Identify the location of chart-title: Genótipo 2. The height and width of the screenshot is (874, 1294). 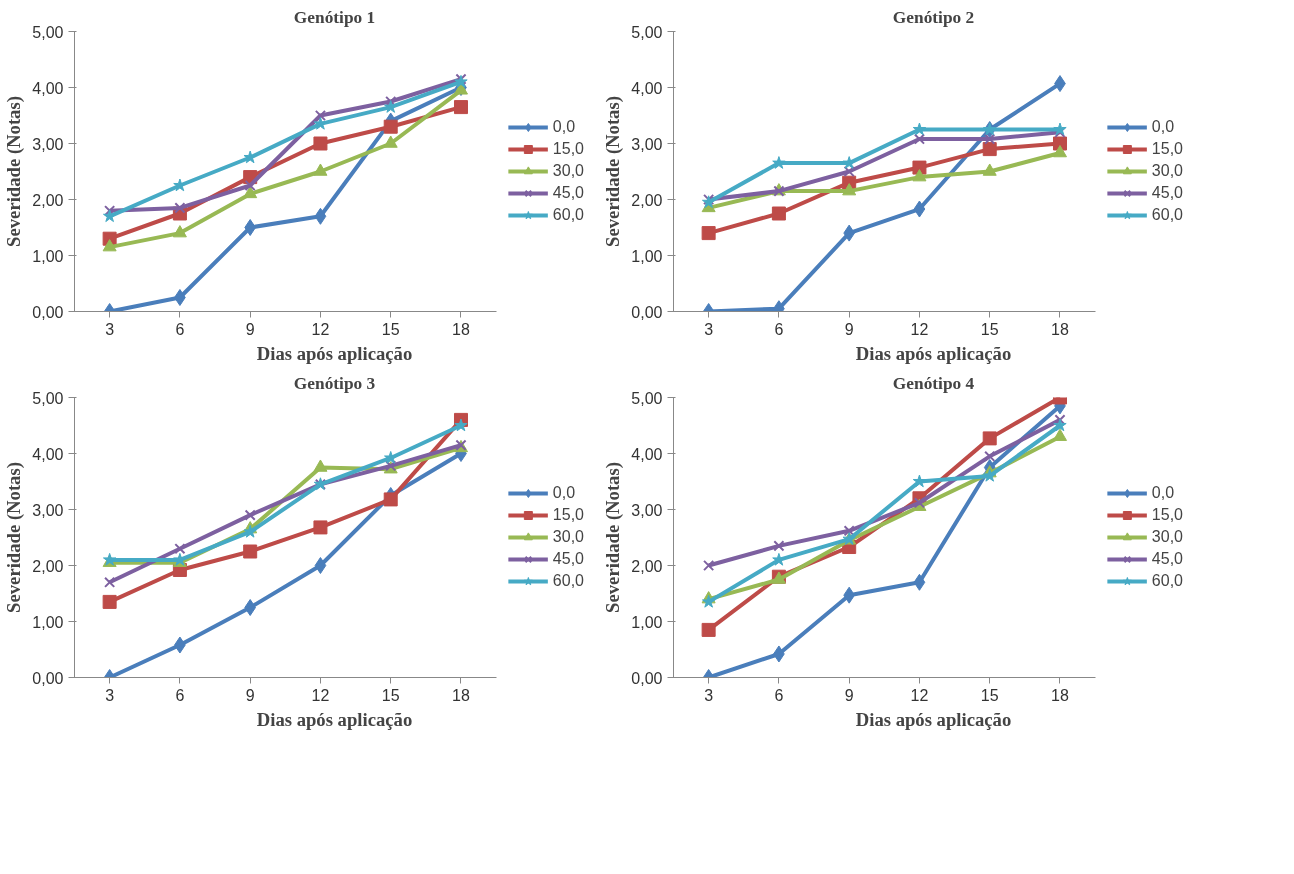
(933, 17).